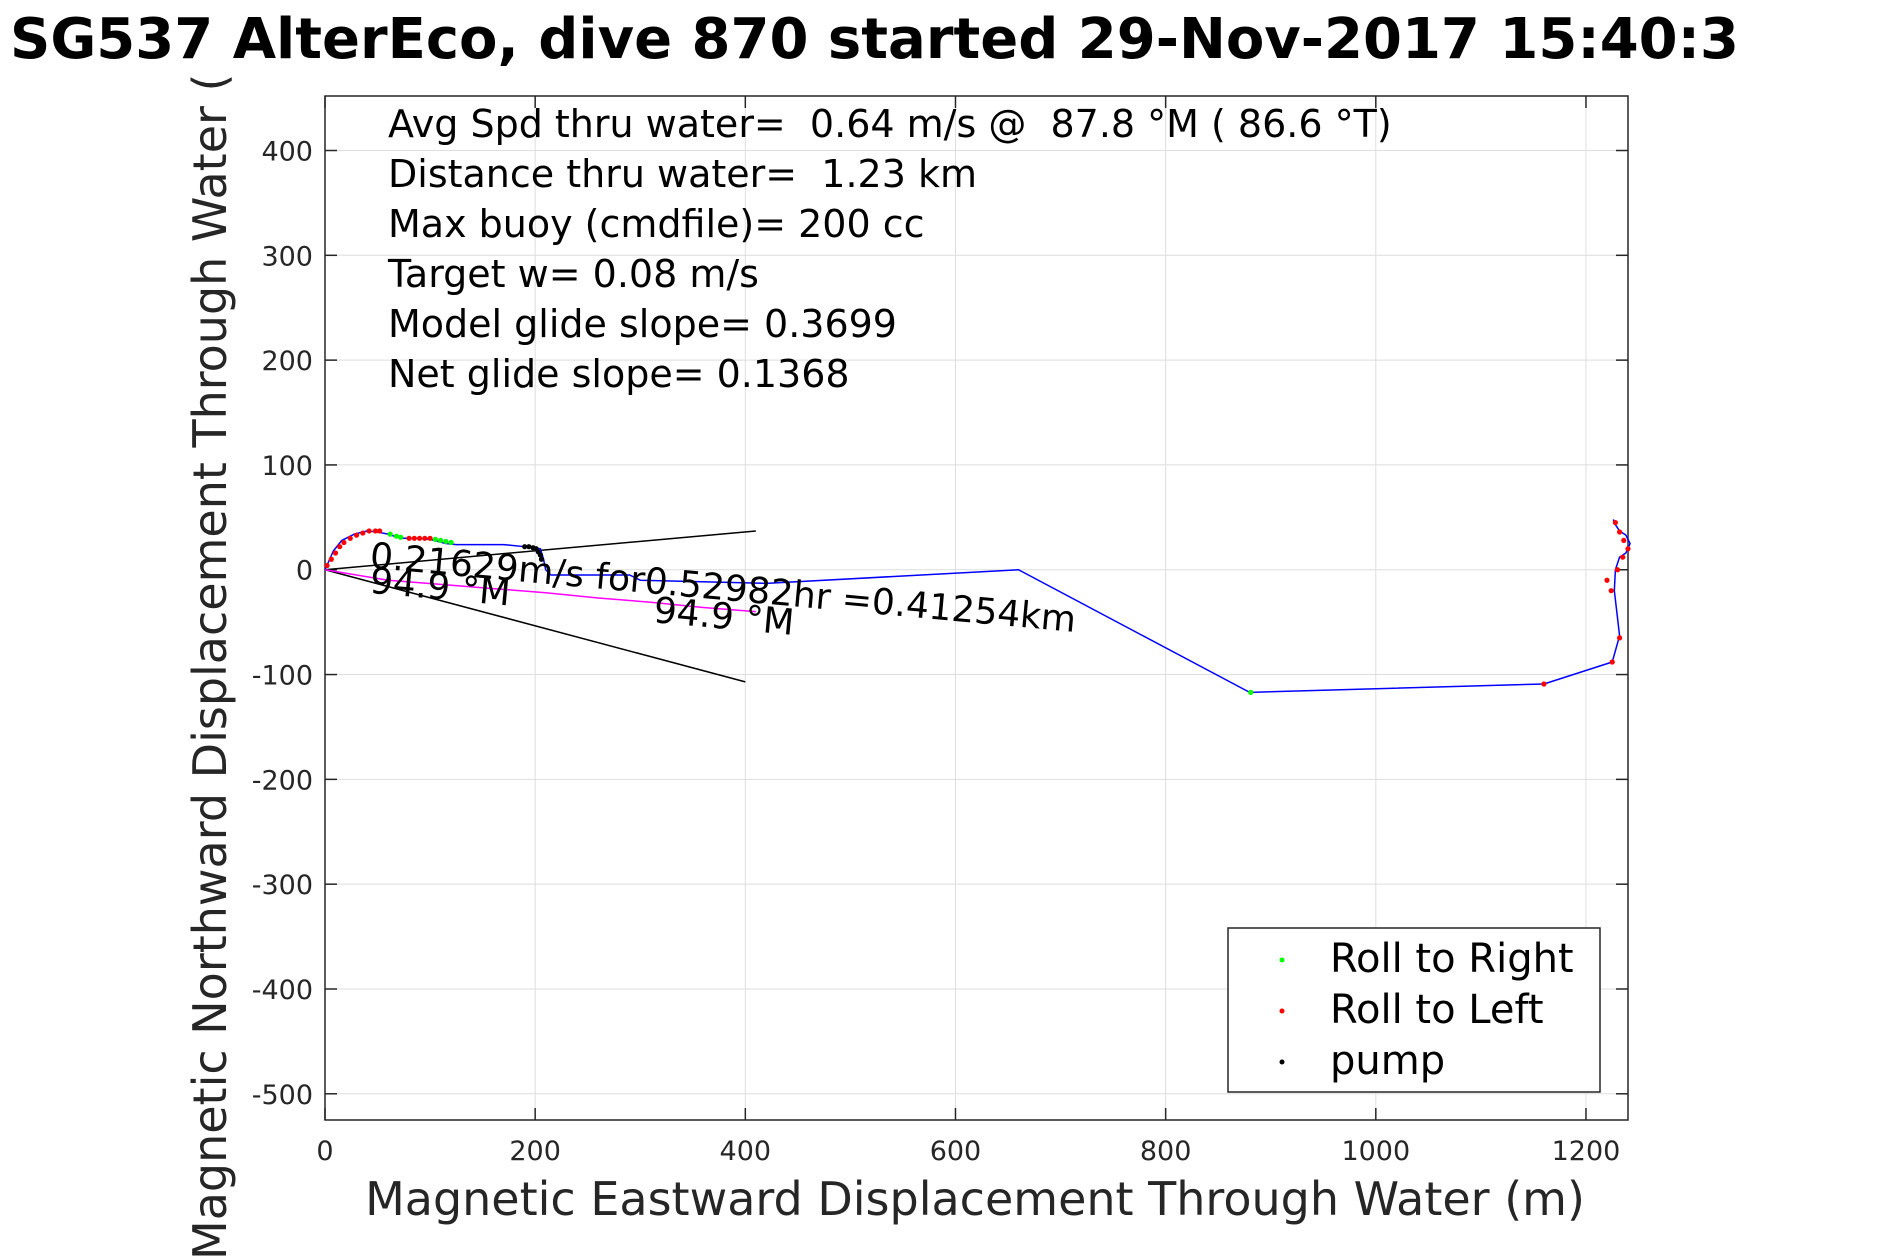 The width and height of the screenshot is (1890, 1260). What do you see at coordinates (282, 1095) in the screenshot?
I see `y-tick-label: -500` at bounding box center [282, 1095].